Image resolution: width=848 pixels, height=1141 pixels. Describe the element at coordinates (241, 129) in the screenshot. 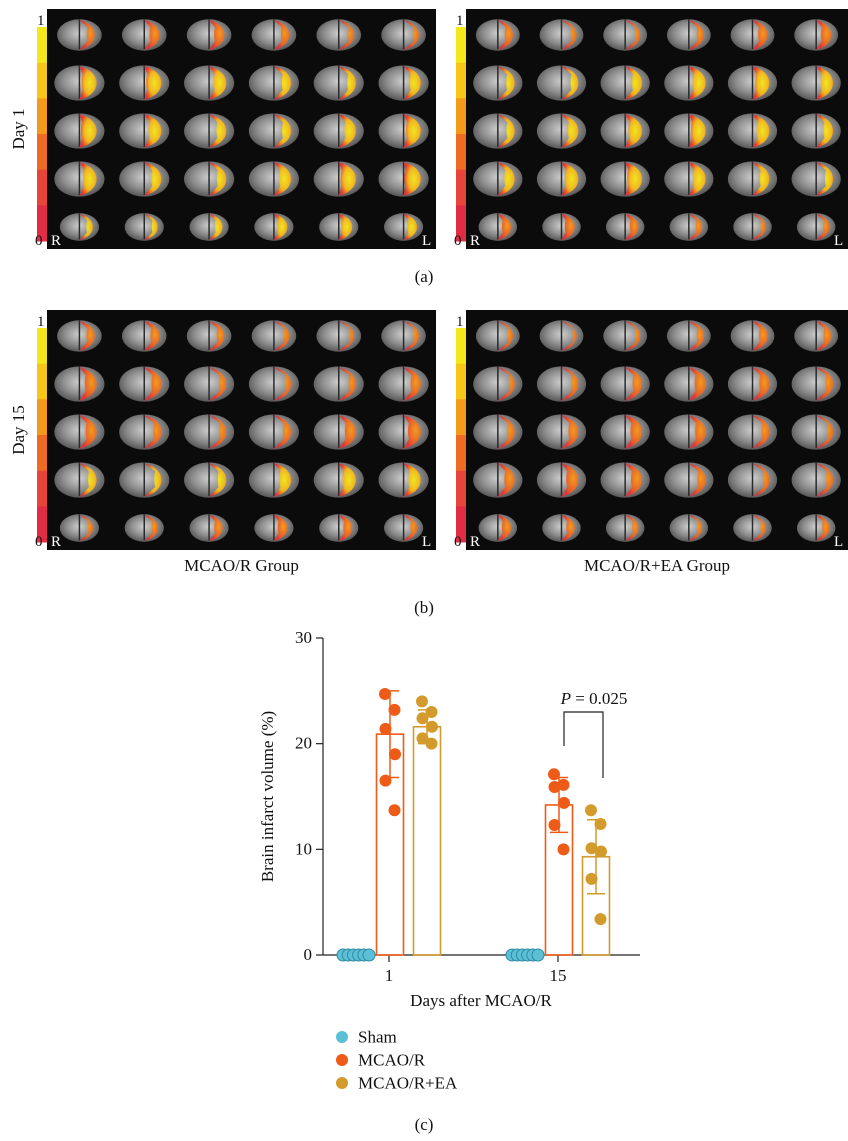

I see `mri-image` at that location.